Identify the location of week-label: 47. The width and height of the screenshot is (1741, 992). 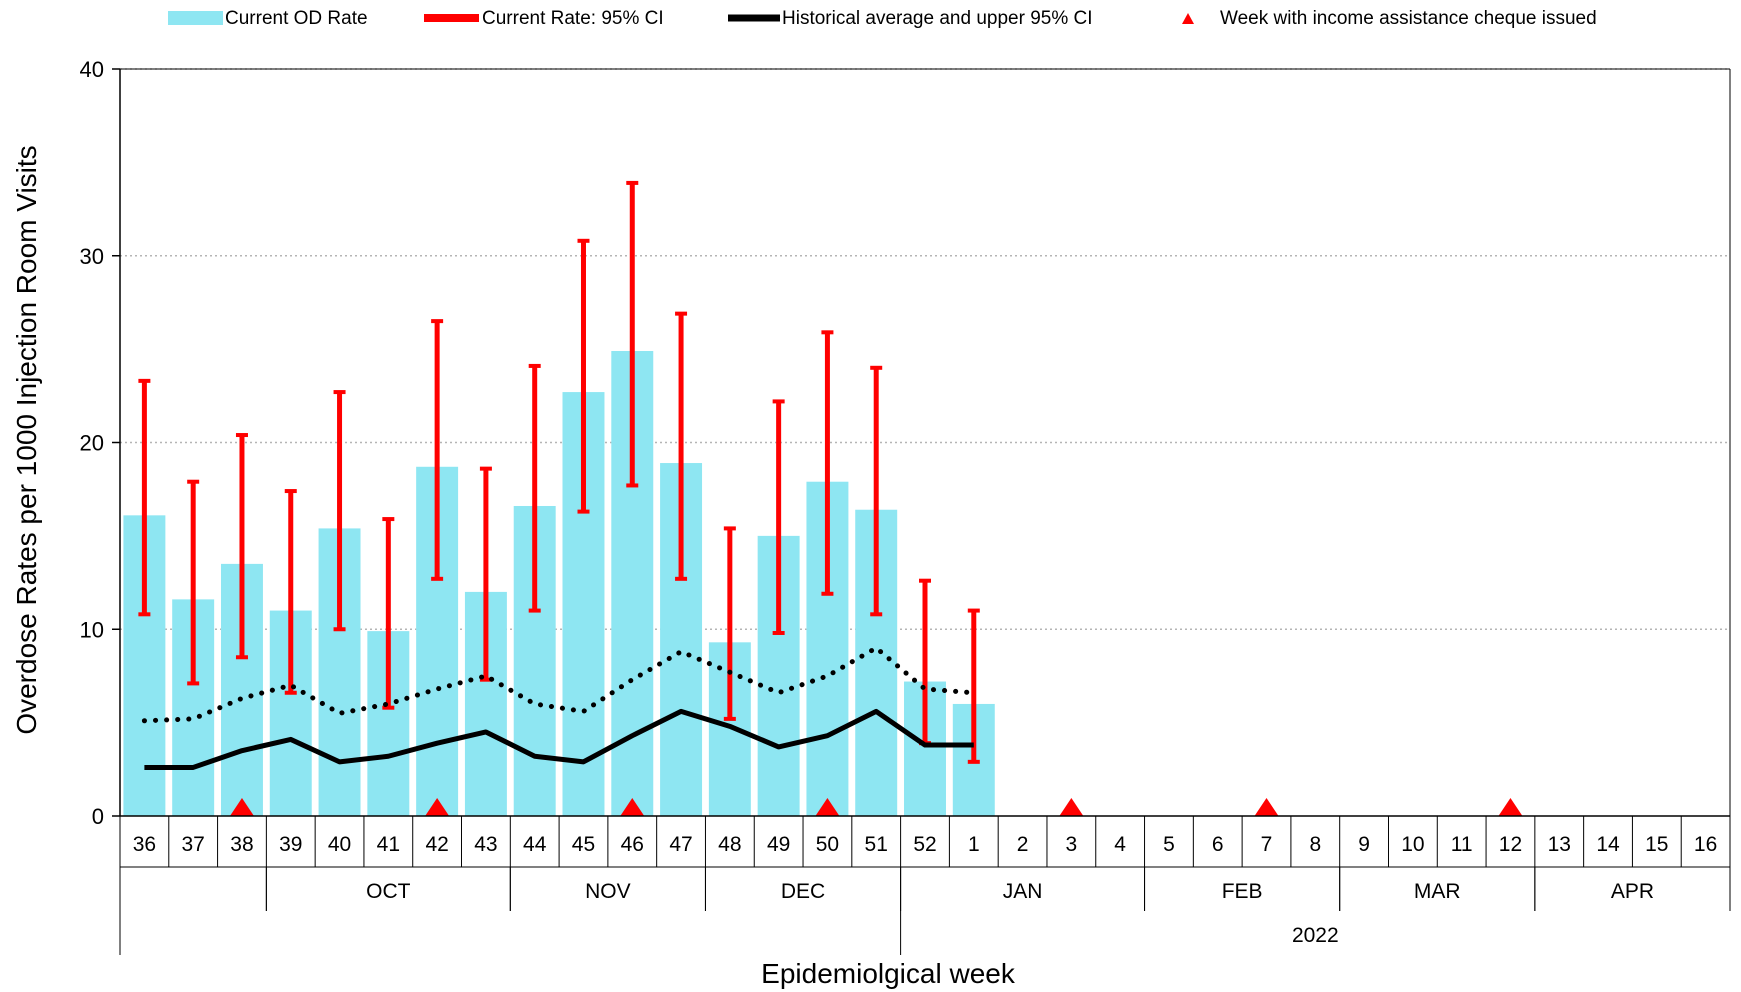
(680, 844).